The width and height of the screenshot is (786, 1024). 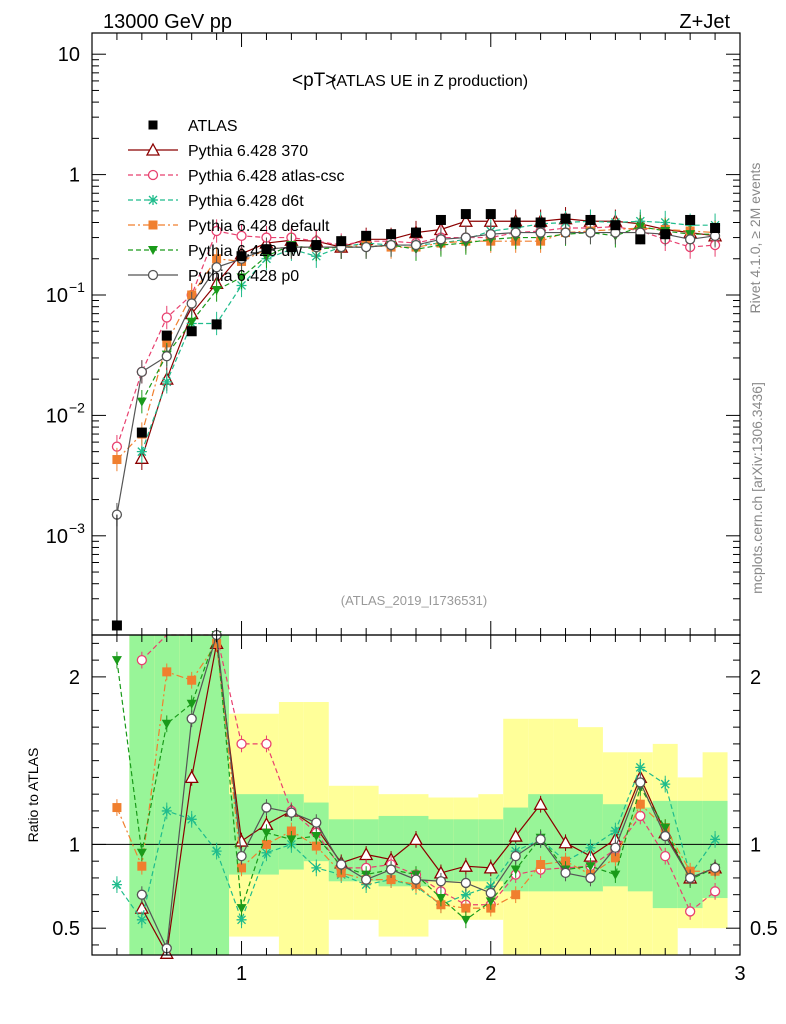 What do you see at coordinates (66, 929) in the screenshot?
I see `ratio-tick-label: 0.5` at bounding box center [66, 929].